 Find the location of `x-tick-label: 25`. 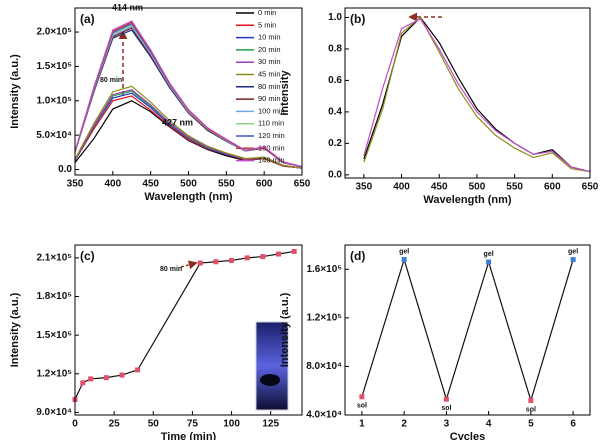

x-tick-label: 25 is located at coordinates (115, 424).